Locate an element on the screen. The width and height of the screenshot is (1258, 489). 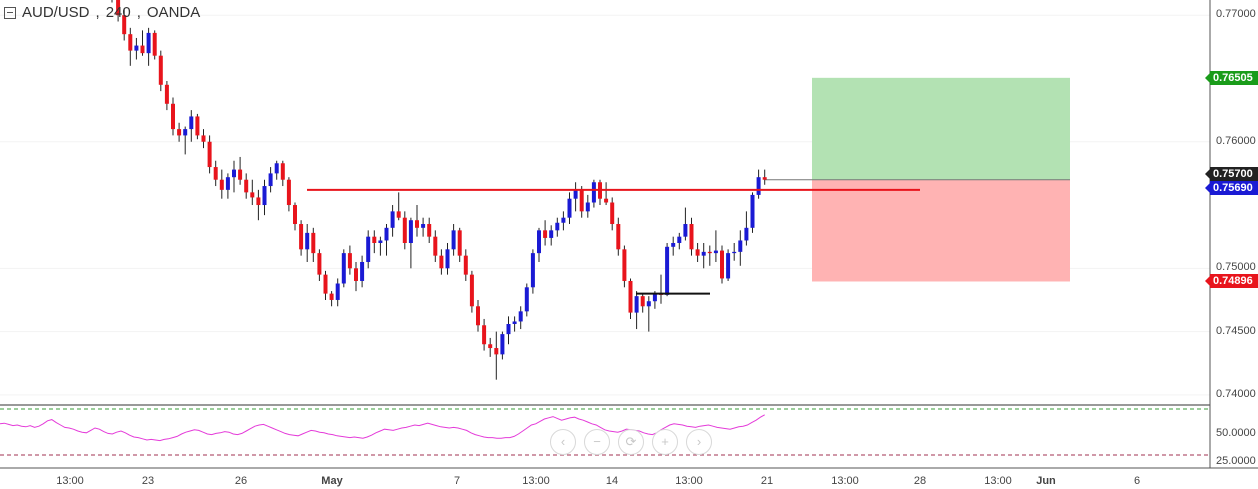
time-tick: Jun is located at coordinates (1046, 481).